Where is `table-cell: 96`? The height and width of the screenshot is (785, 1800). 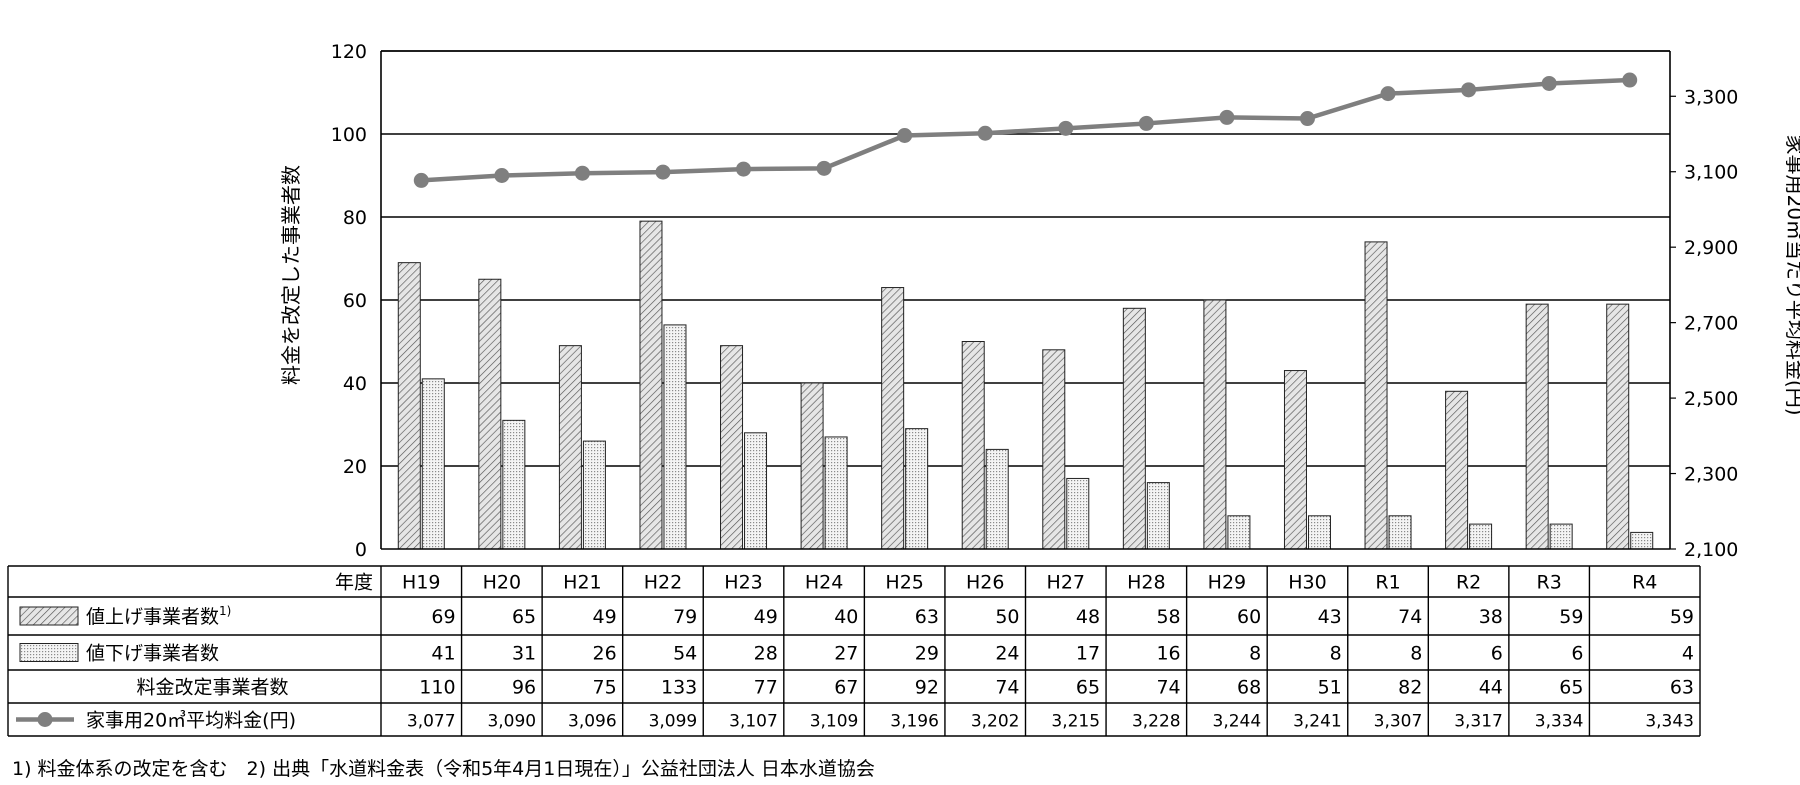 table-cell: 96 is located at coordinates (524, 688).